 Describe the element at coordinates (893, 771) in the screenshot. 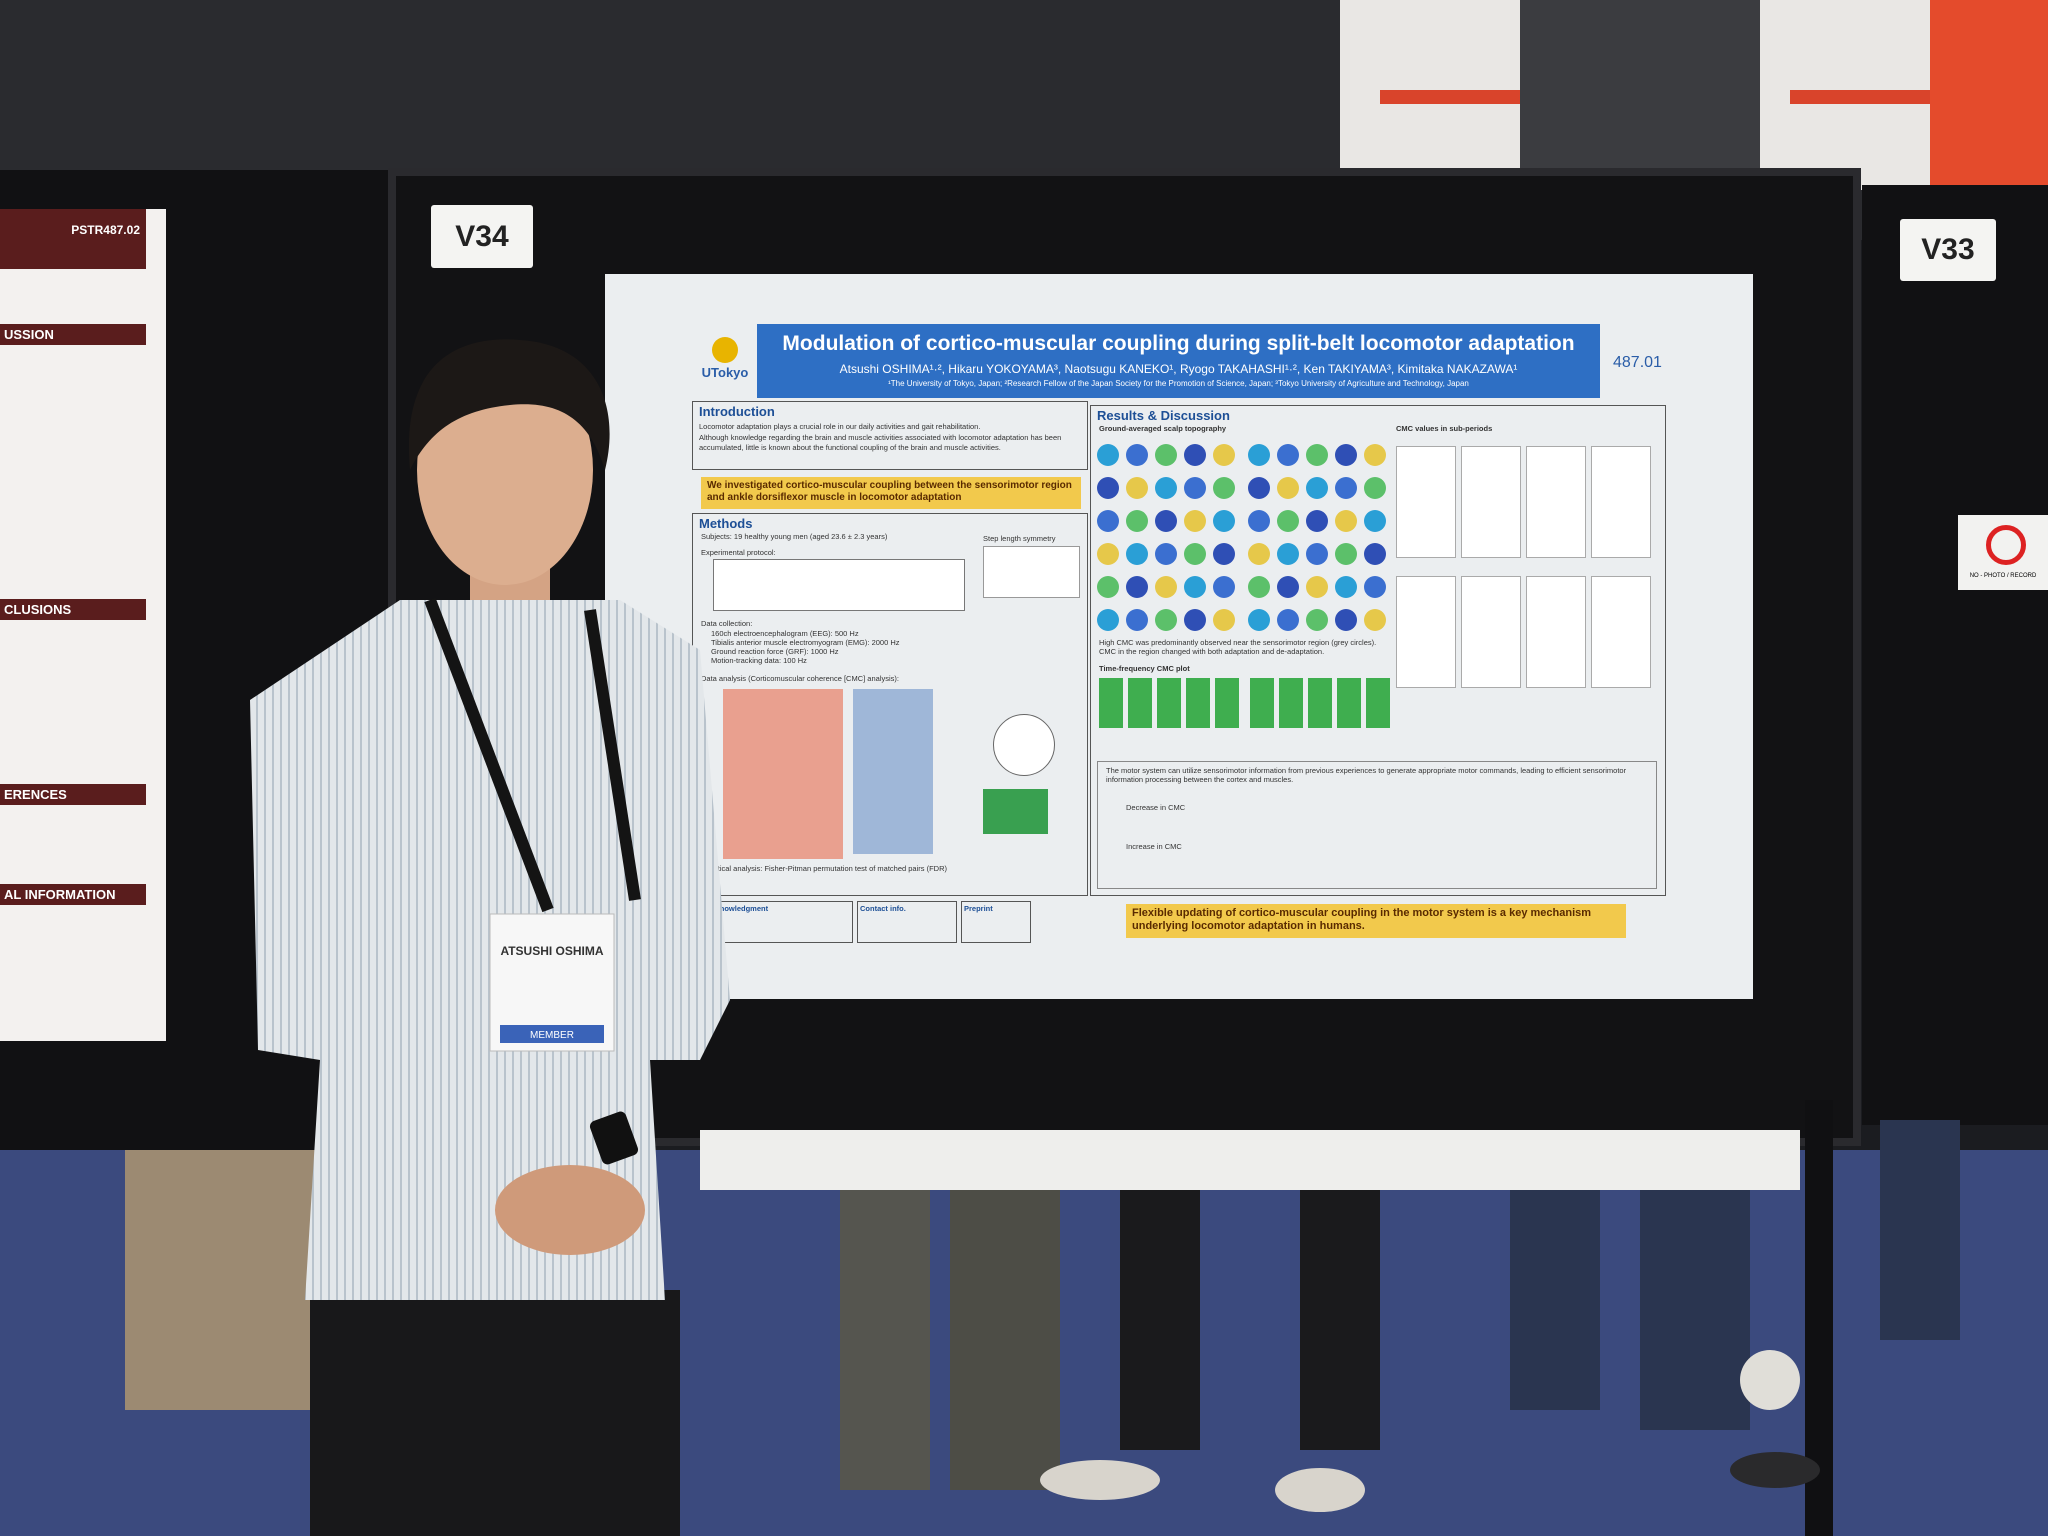

I see `emg-pipeline` at that location.